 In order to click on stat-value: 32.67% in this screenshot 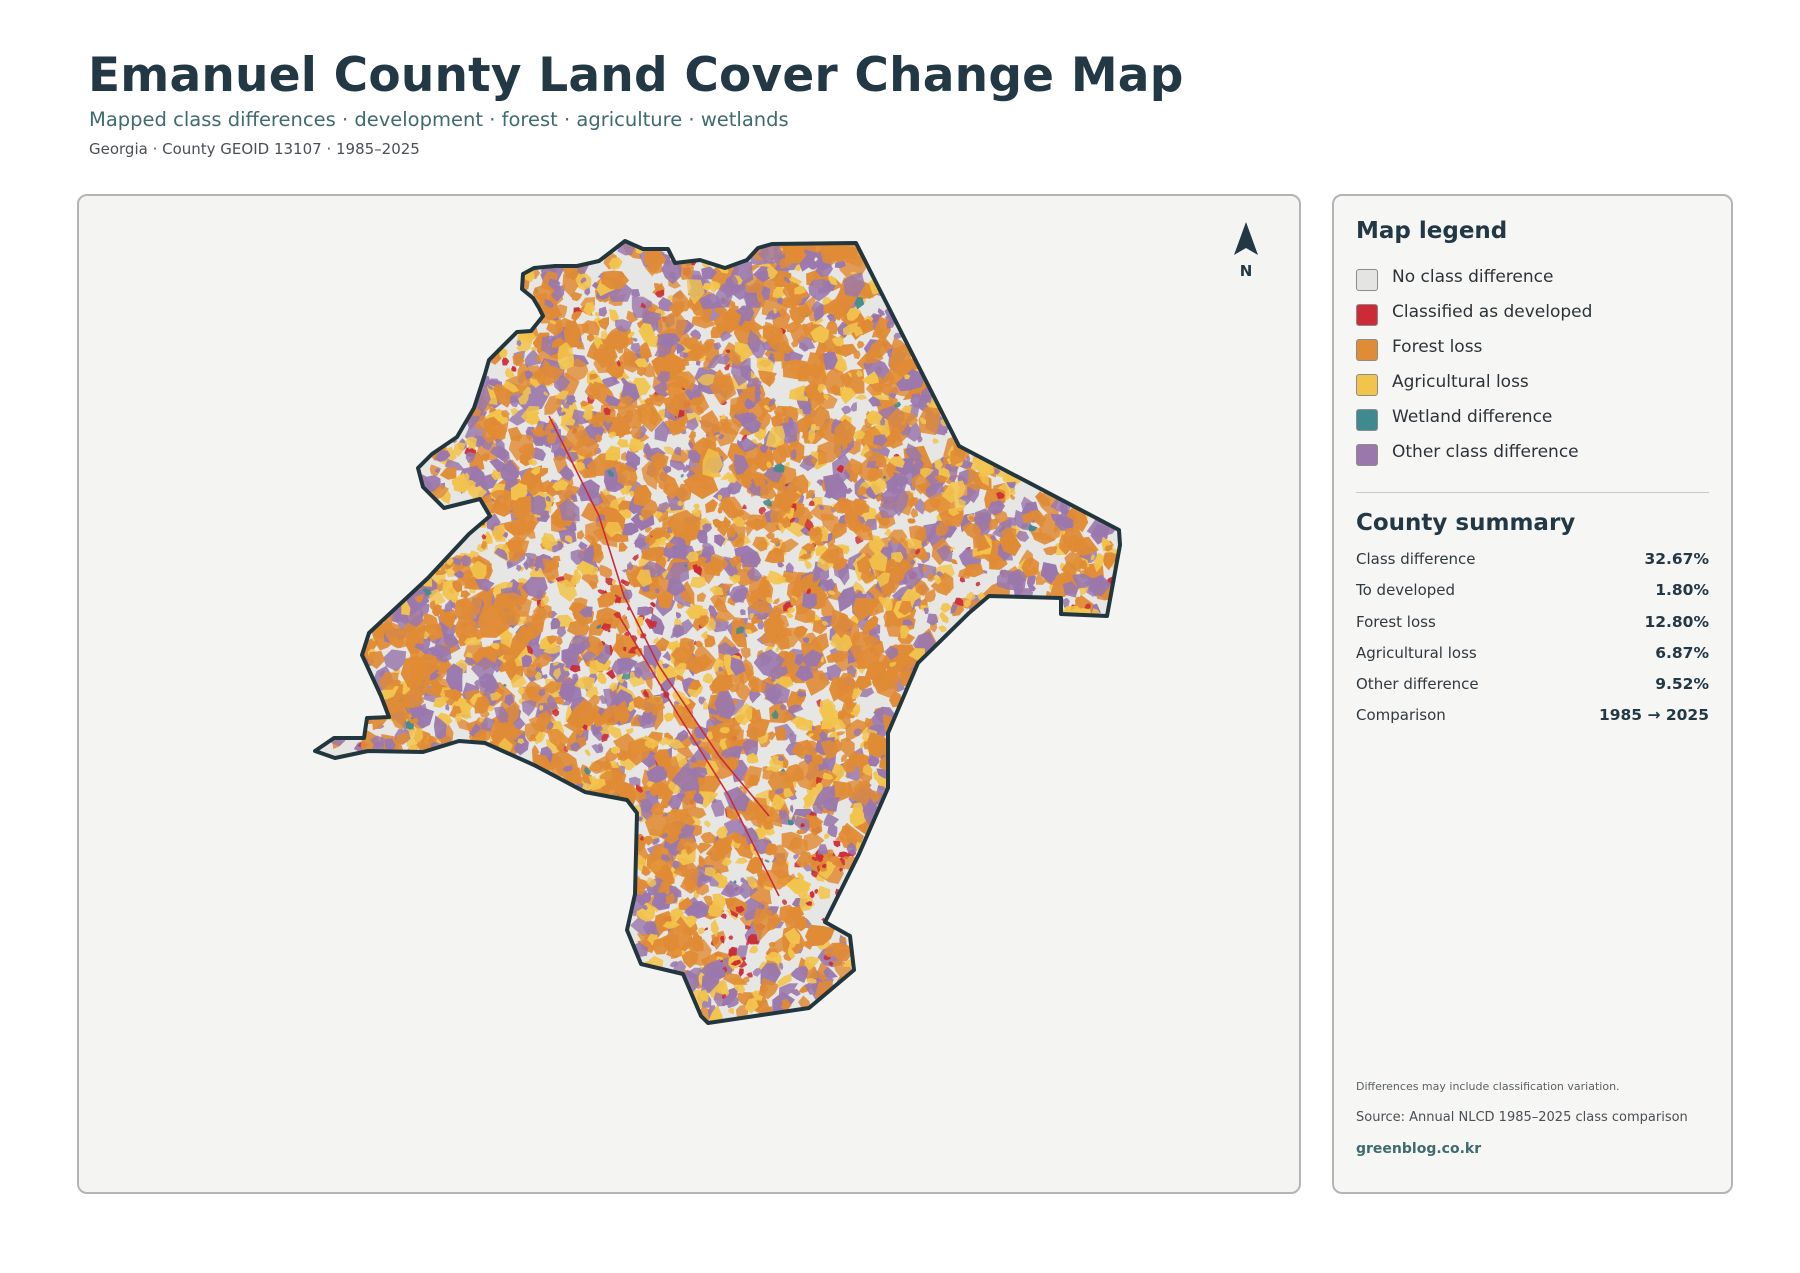, I will do `click(1676, 559)`.